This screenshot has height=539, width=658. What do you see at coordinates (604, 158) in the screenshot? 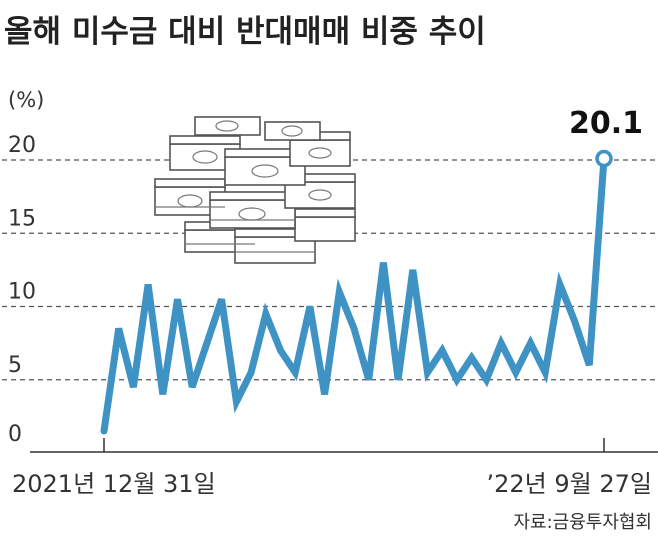
I see `peak-point` at bounding box center [604, 158].